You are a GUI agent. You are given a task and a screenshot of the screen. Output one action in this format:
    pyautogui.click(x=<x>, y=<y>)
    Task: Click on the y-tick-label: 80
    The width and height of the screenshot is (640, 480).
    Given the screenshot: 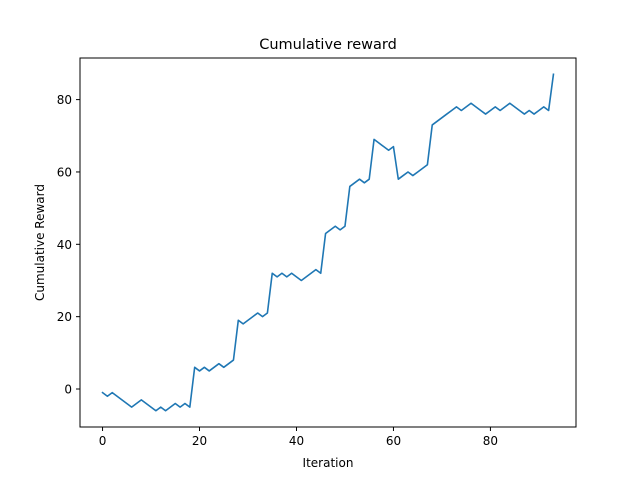 What is the action you would take?
    pyautogui.click(x=64, y=100)
    